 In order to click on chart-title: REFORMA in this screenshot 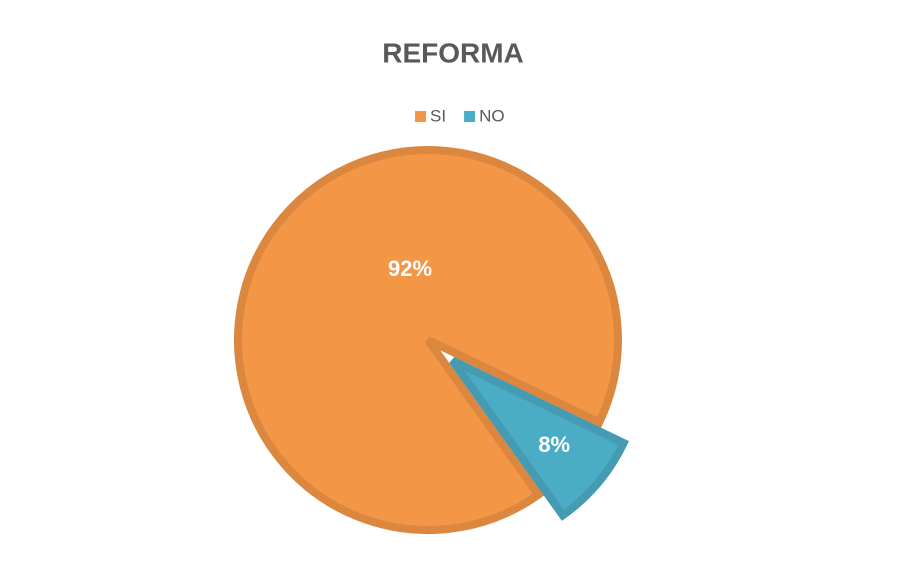, I will do `click(453, 52)`.